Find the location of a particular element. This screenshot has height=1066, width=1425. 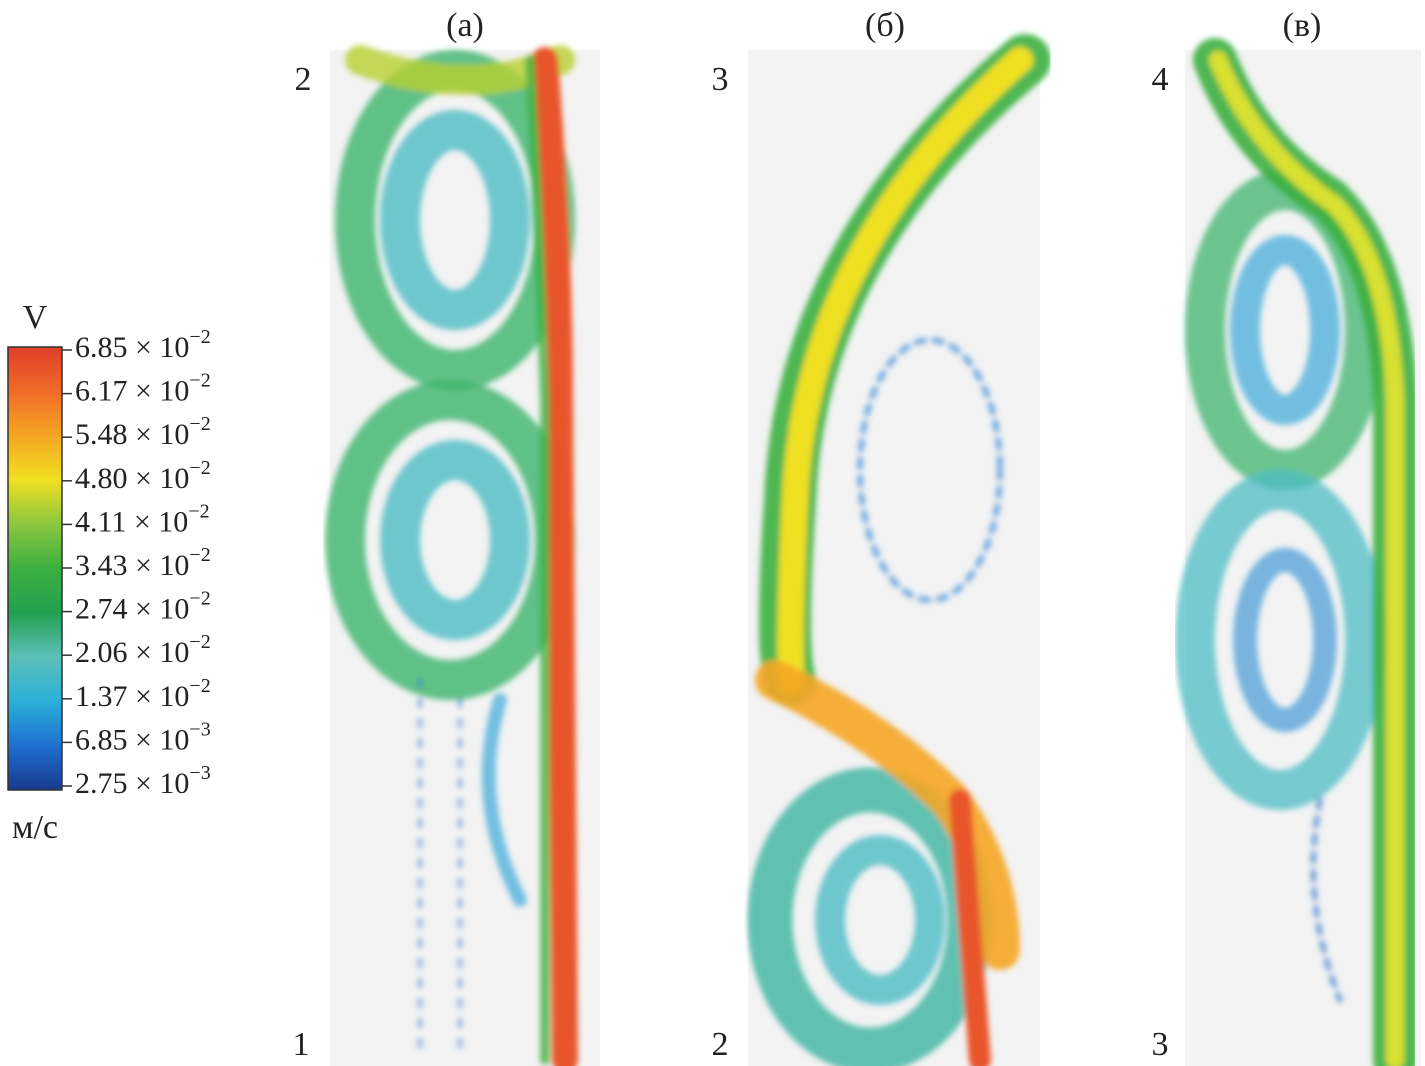

colorbar-tick-label: 2.06 × 10⁻² is located at coordinates (143, 650).